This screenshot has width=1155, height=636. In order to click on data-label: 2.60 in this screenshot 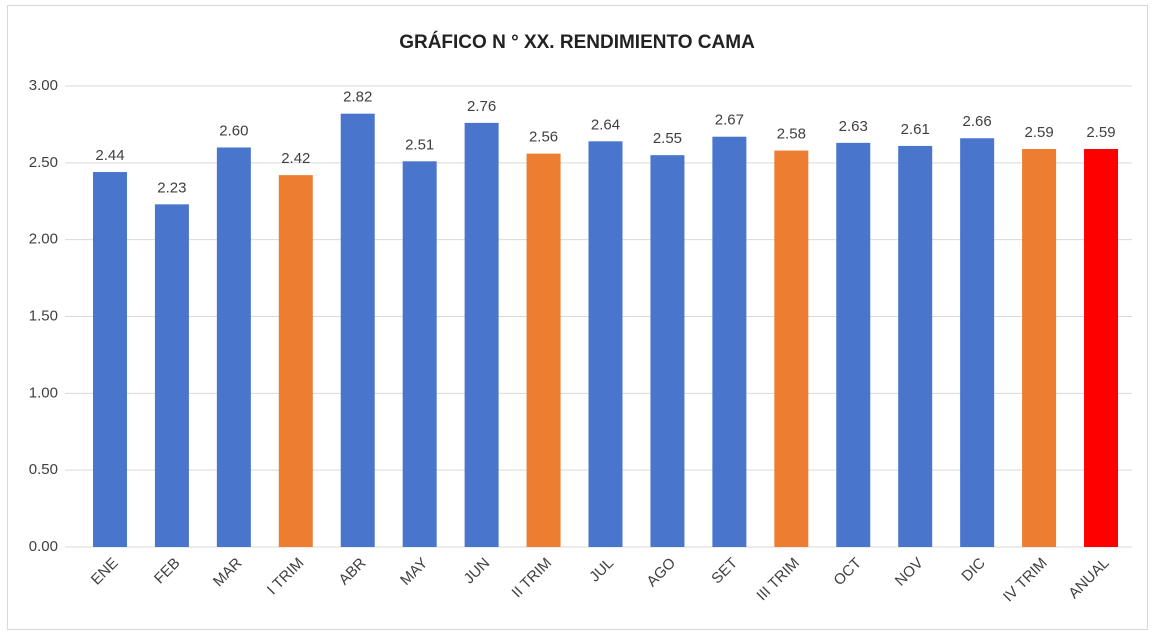, I will do `click(233, 130)`.